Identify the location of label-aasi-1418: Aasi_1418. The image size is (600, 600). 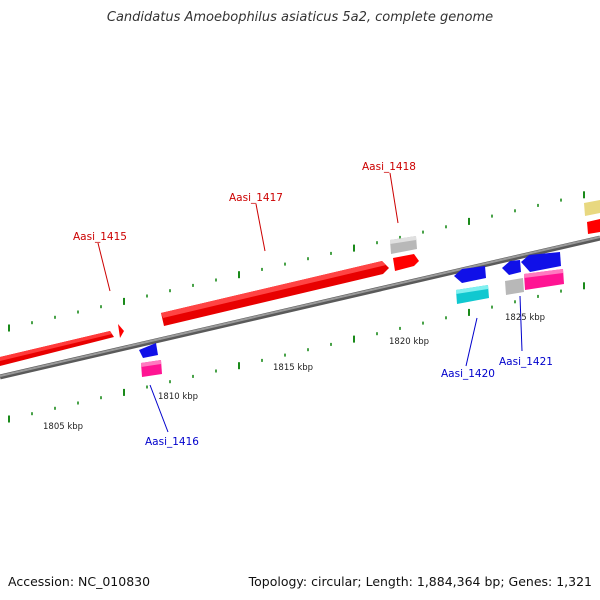
(389, 167).